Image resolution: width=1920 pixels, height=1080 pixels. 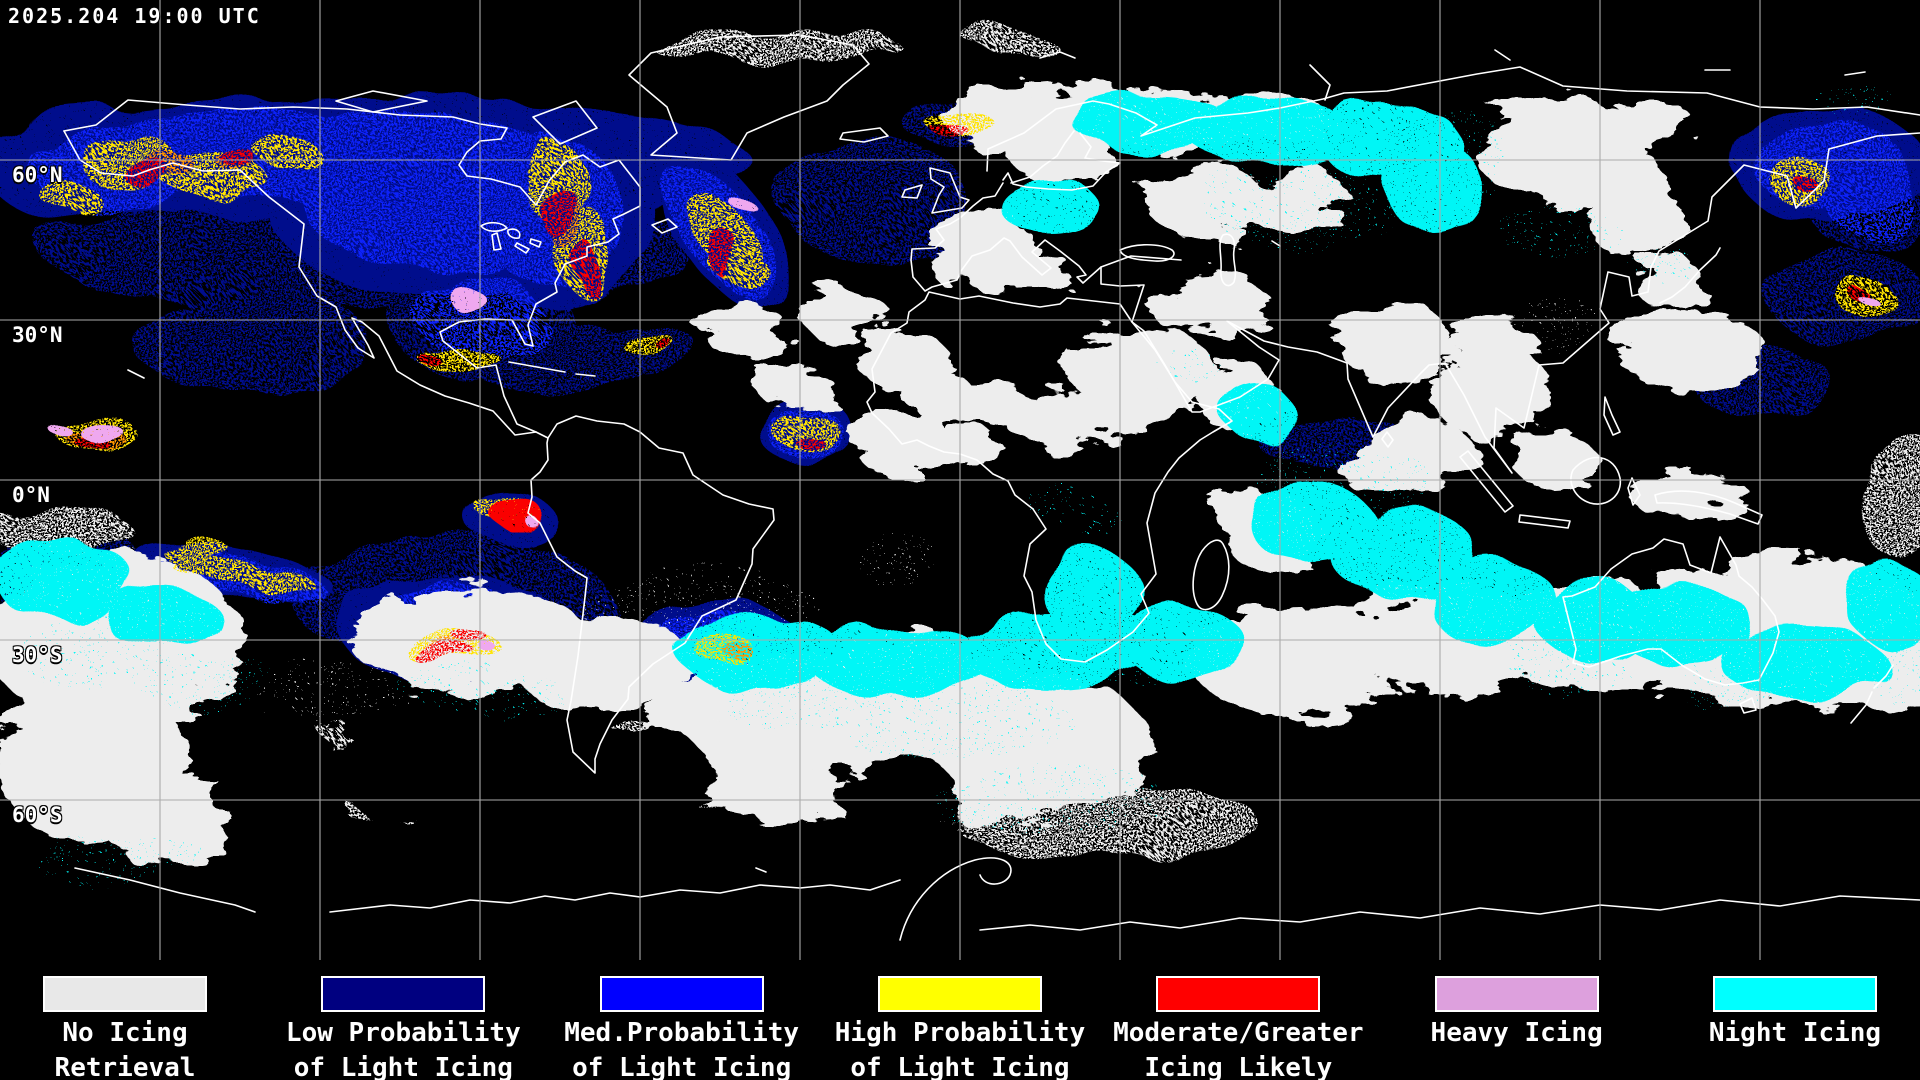 What do you see at coordinates (31, 495) in the screenshot?
I see `lat-label-0n: 0°N` at bounding box center [31, 495].